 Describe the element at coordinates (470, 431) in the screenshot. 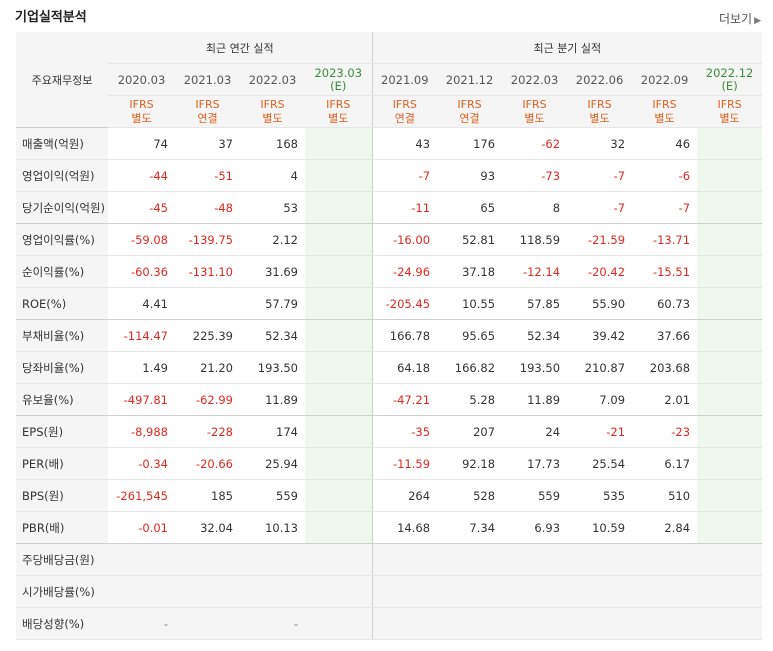

I see `table-cell: 207` at that location.